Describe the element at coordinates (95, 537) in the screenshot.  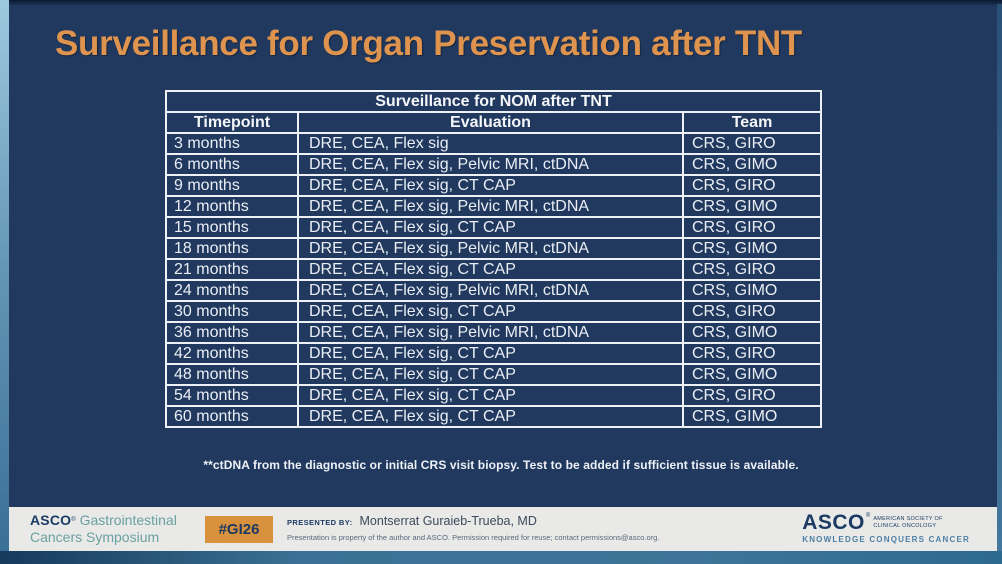
I see `symposium-name-line2: Cancers Symposium` at that location.